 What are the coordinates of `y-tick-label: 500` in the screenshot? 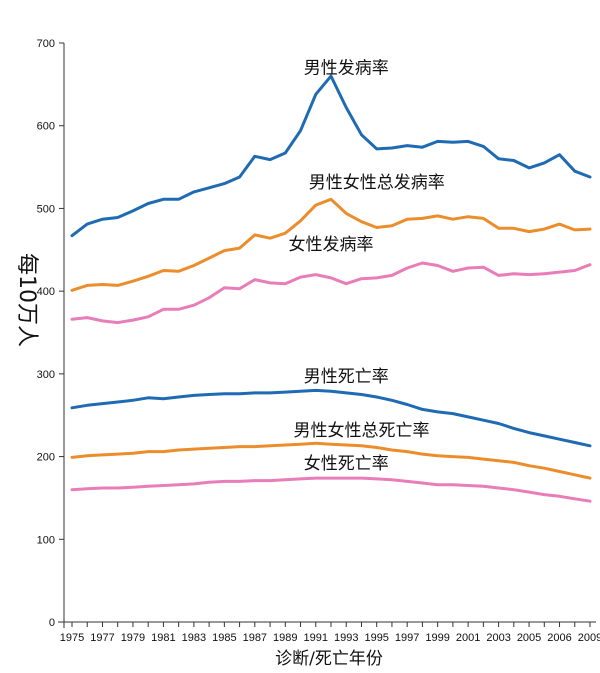 It's located at (46, 209).